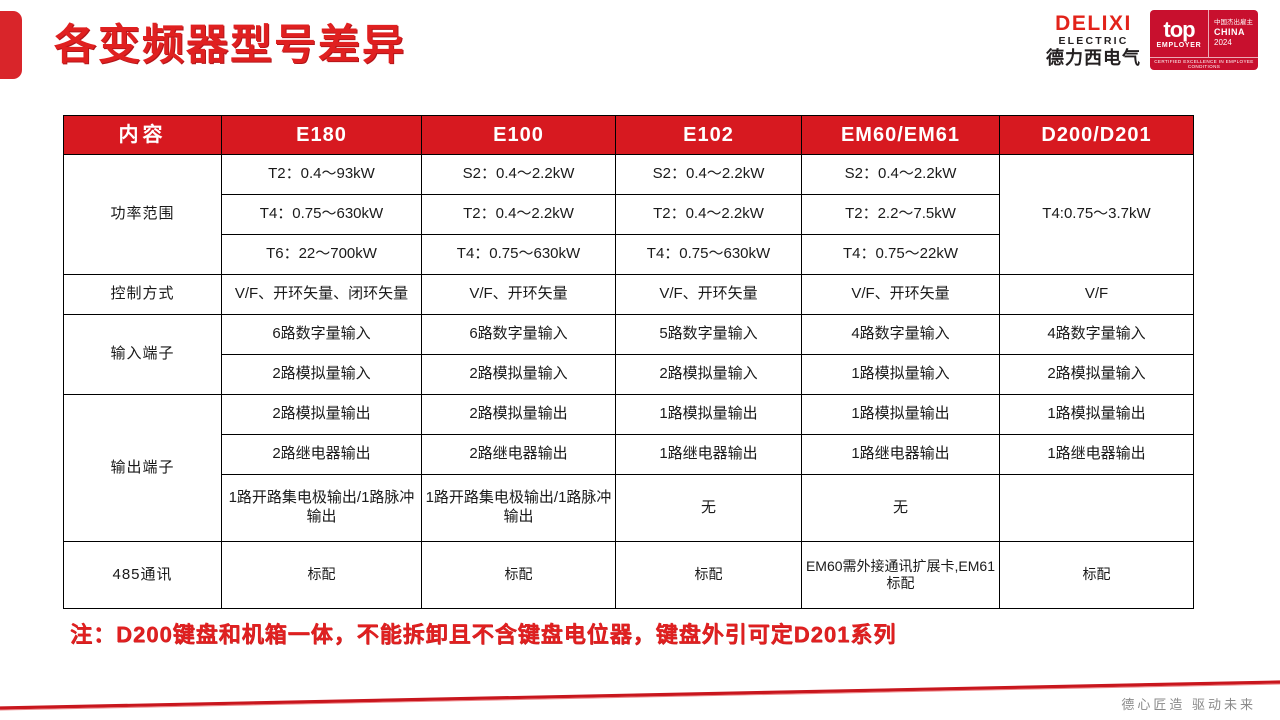 This screenshot has width=1280, height=720. I want to click on cell-power-e180-3: T6：22～700kW, so click(321, 254).